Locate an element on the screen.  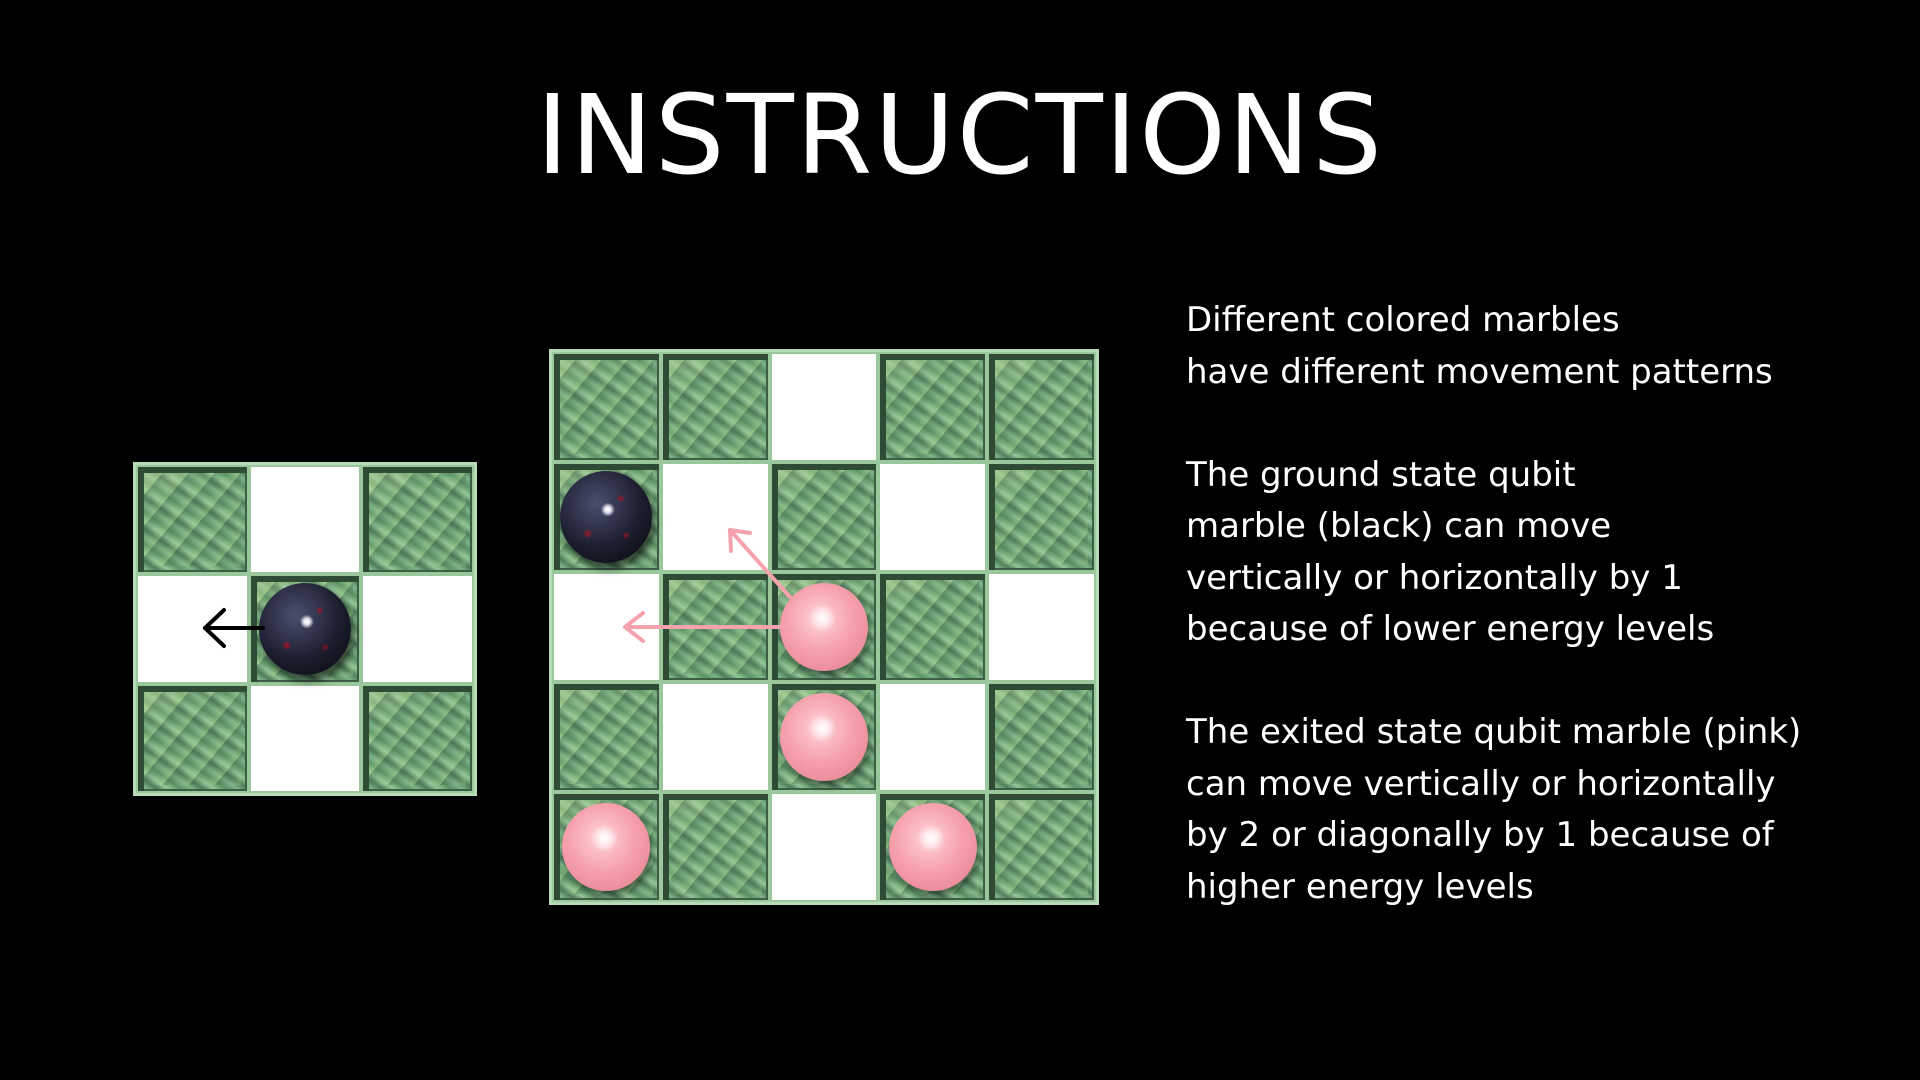
instruction-line: The ground state qubit is located at coordinates (1381, 474).